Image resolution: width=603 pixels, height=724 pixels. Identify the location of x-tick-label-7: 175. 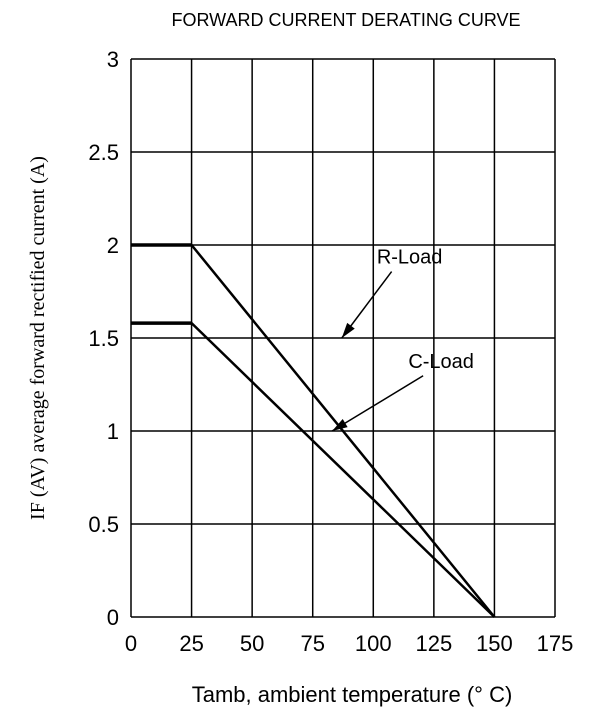
(555, 643).